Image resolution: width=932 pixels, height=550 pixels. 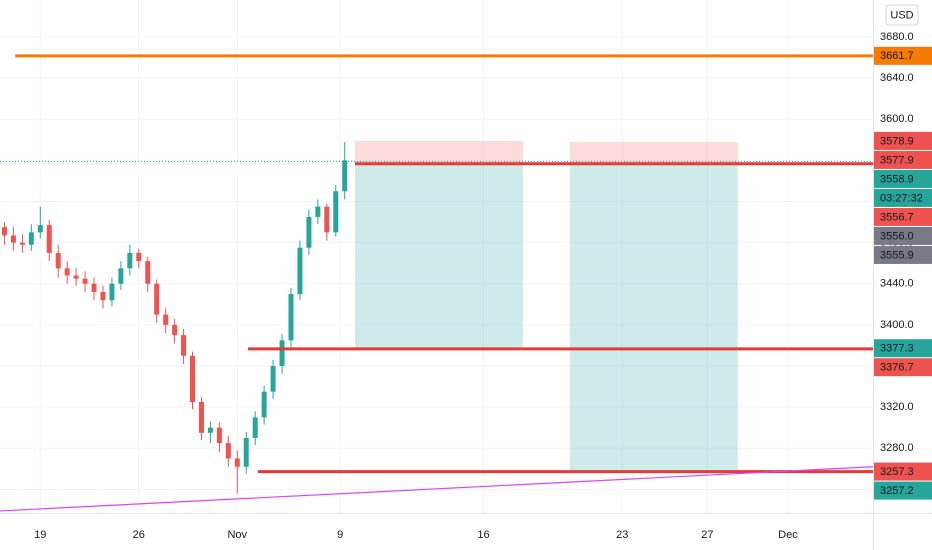 I want to click on x-tick-label: 16, so click(x=483, y=535).